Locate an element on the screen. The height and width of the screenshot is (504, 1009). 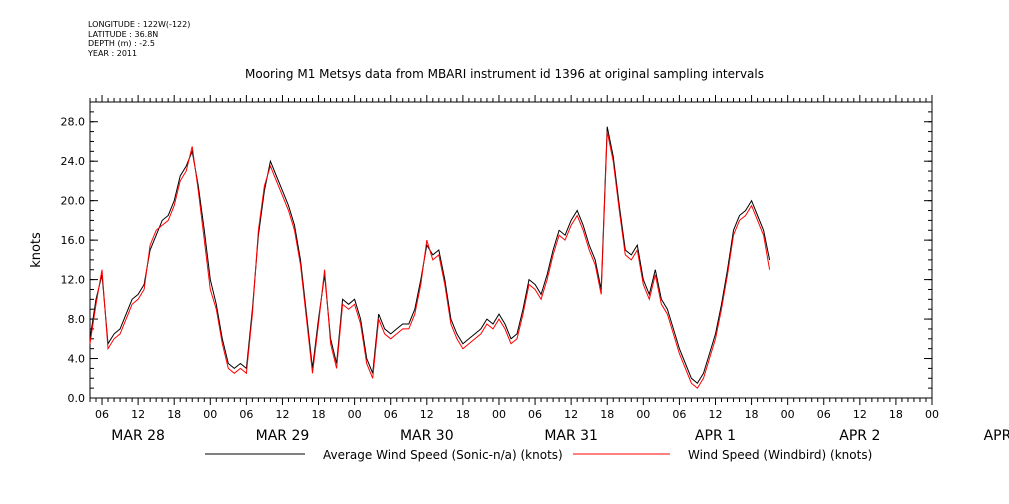
latitude-text: LATITUDE : 36.8N is located at coordinates (123, 34).